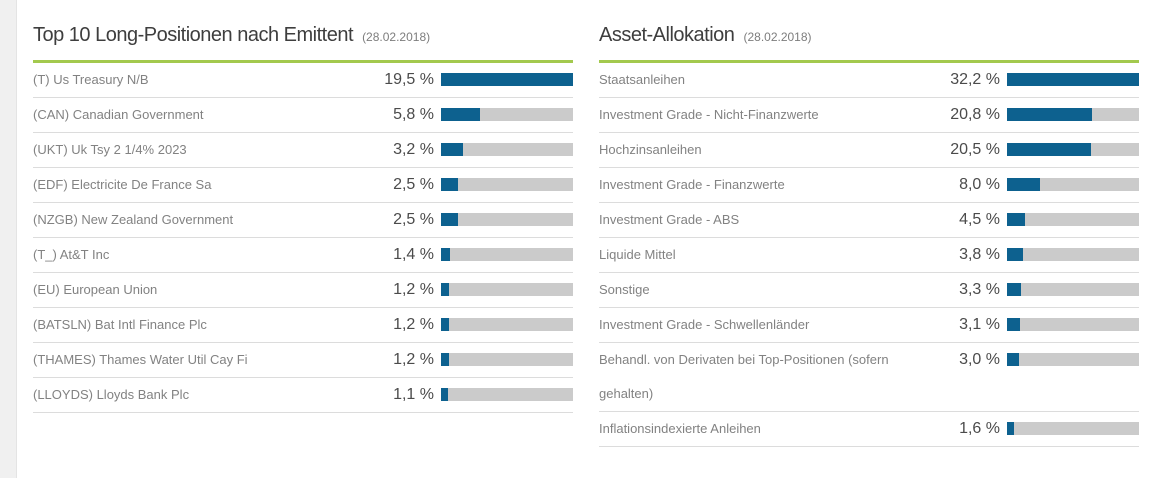  Describe the element at coordinates (692, 184) in the screenshot. I see `row-label: Investment Grade - Finanzwerte` at that location.